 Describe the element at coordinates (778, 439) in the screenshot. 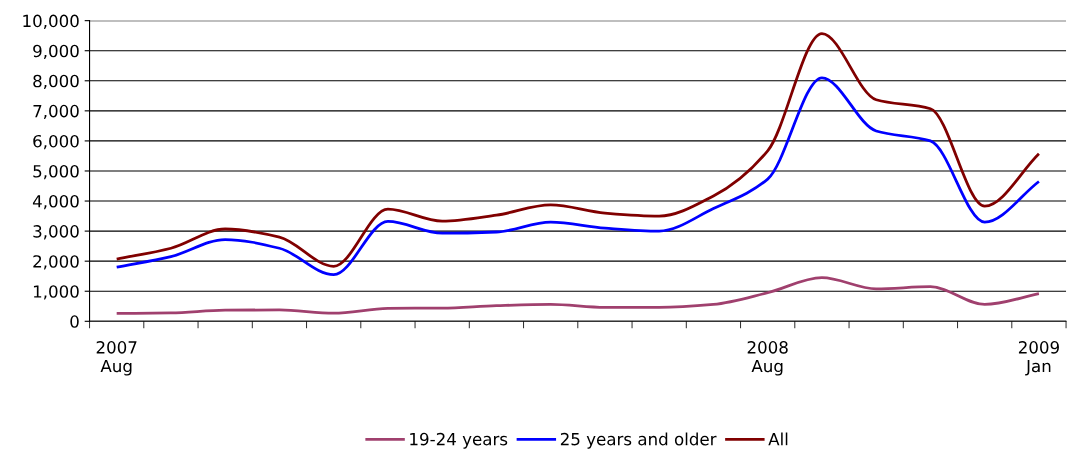

I see `legend-label: All` at that location.